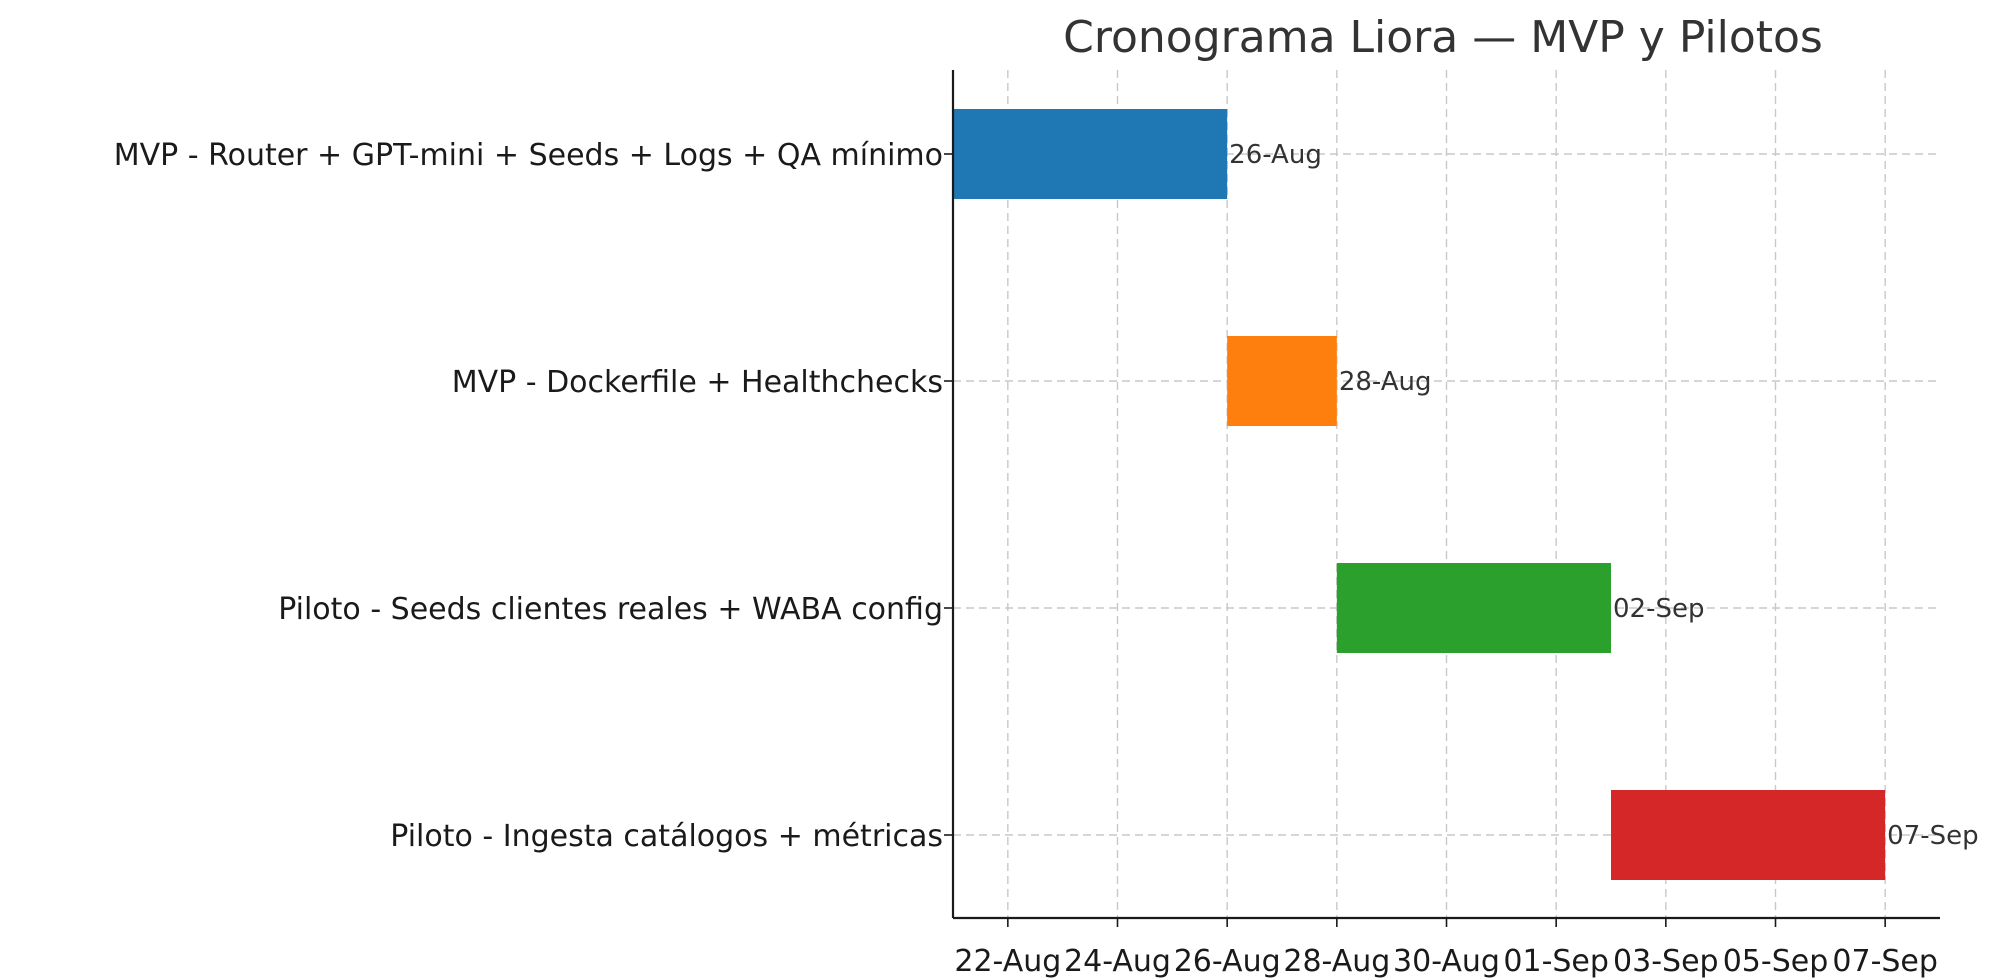 This screenshot has width=2006, height=980. Describe the element at coordinates (1666, 961) in the screenshot. I see `x-tick-label: 03-Sep` at that location.